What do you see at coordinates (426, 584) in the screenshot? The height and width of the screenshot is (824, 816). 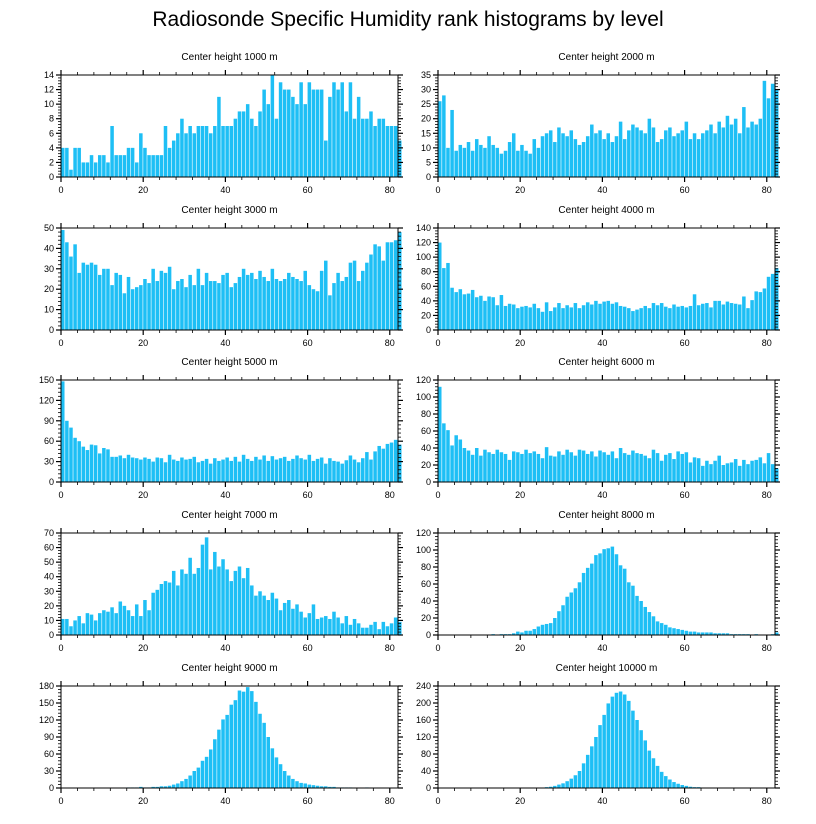 I see `y-tick-label: 60` at bounding box center [426, 584].